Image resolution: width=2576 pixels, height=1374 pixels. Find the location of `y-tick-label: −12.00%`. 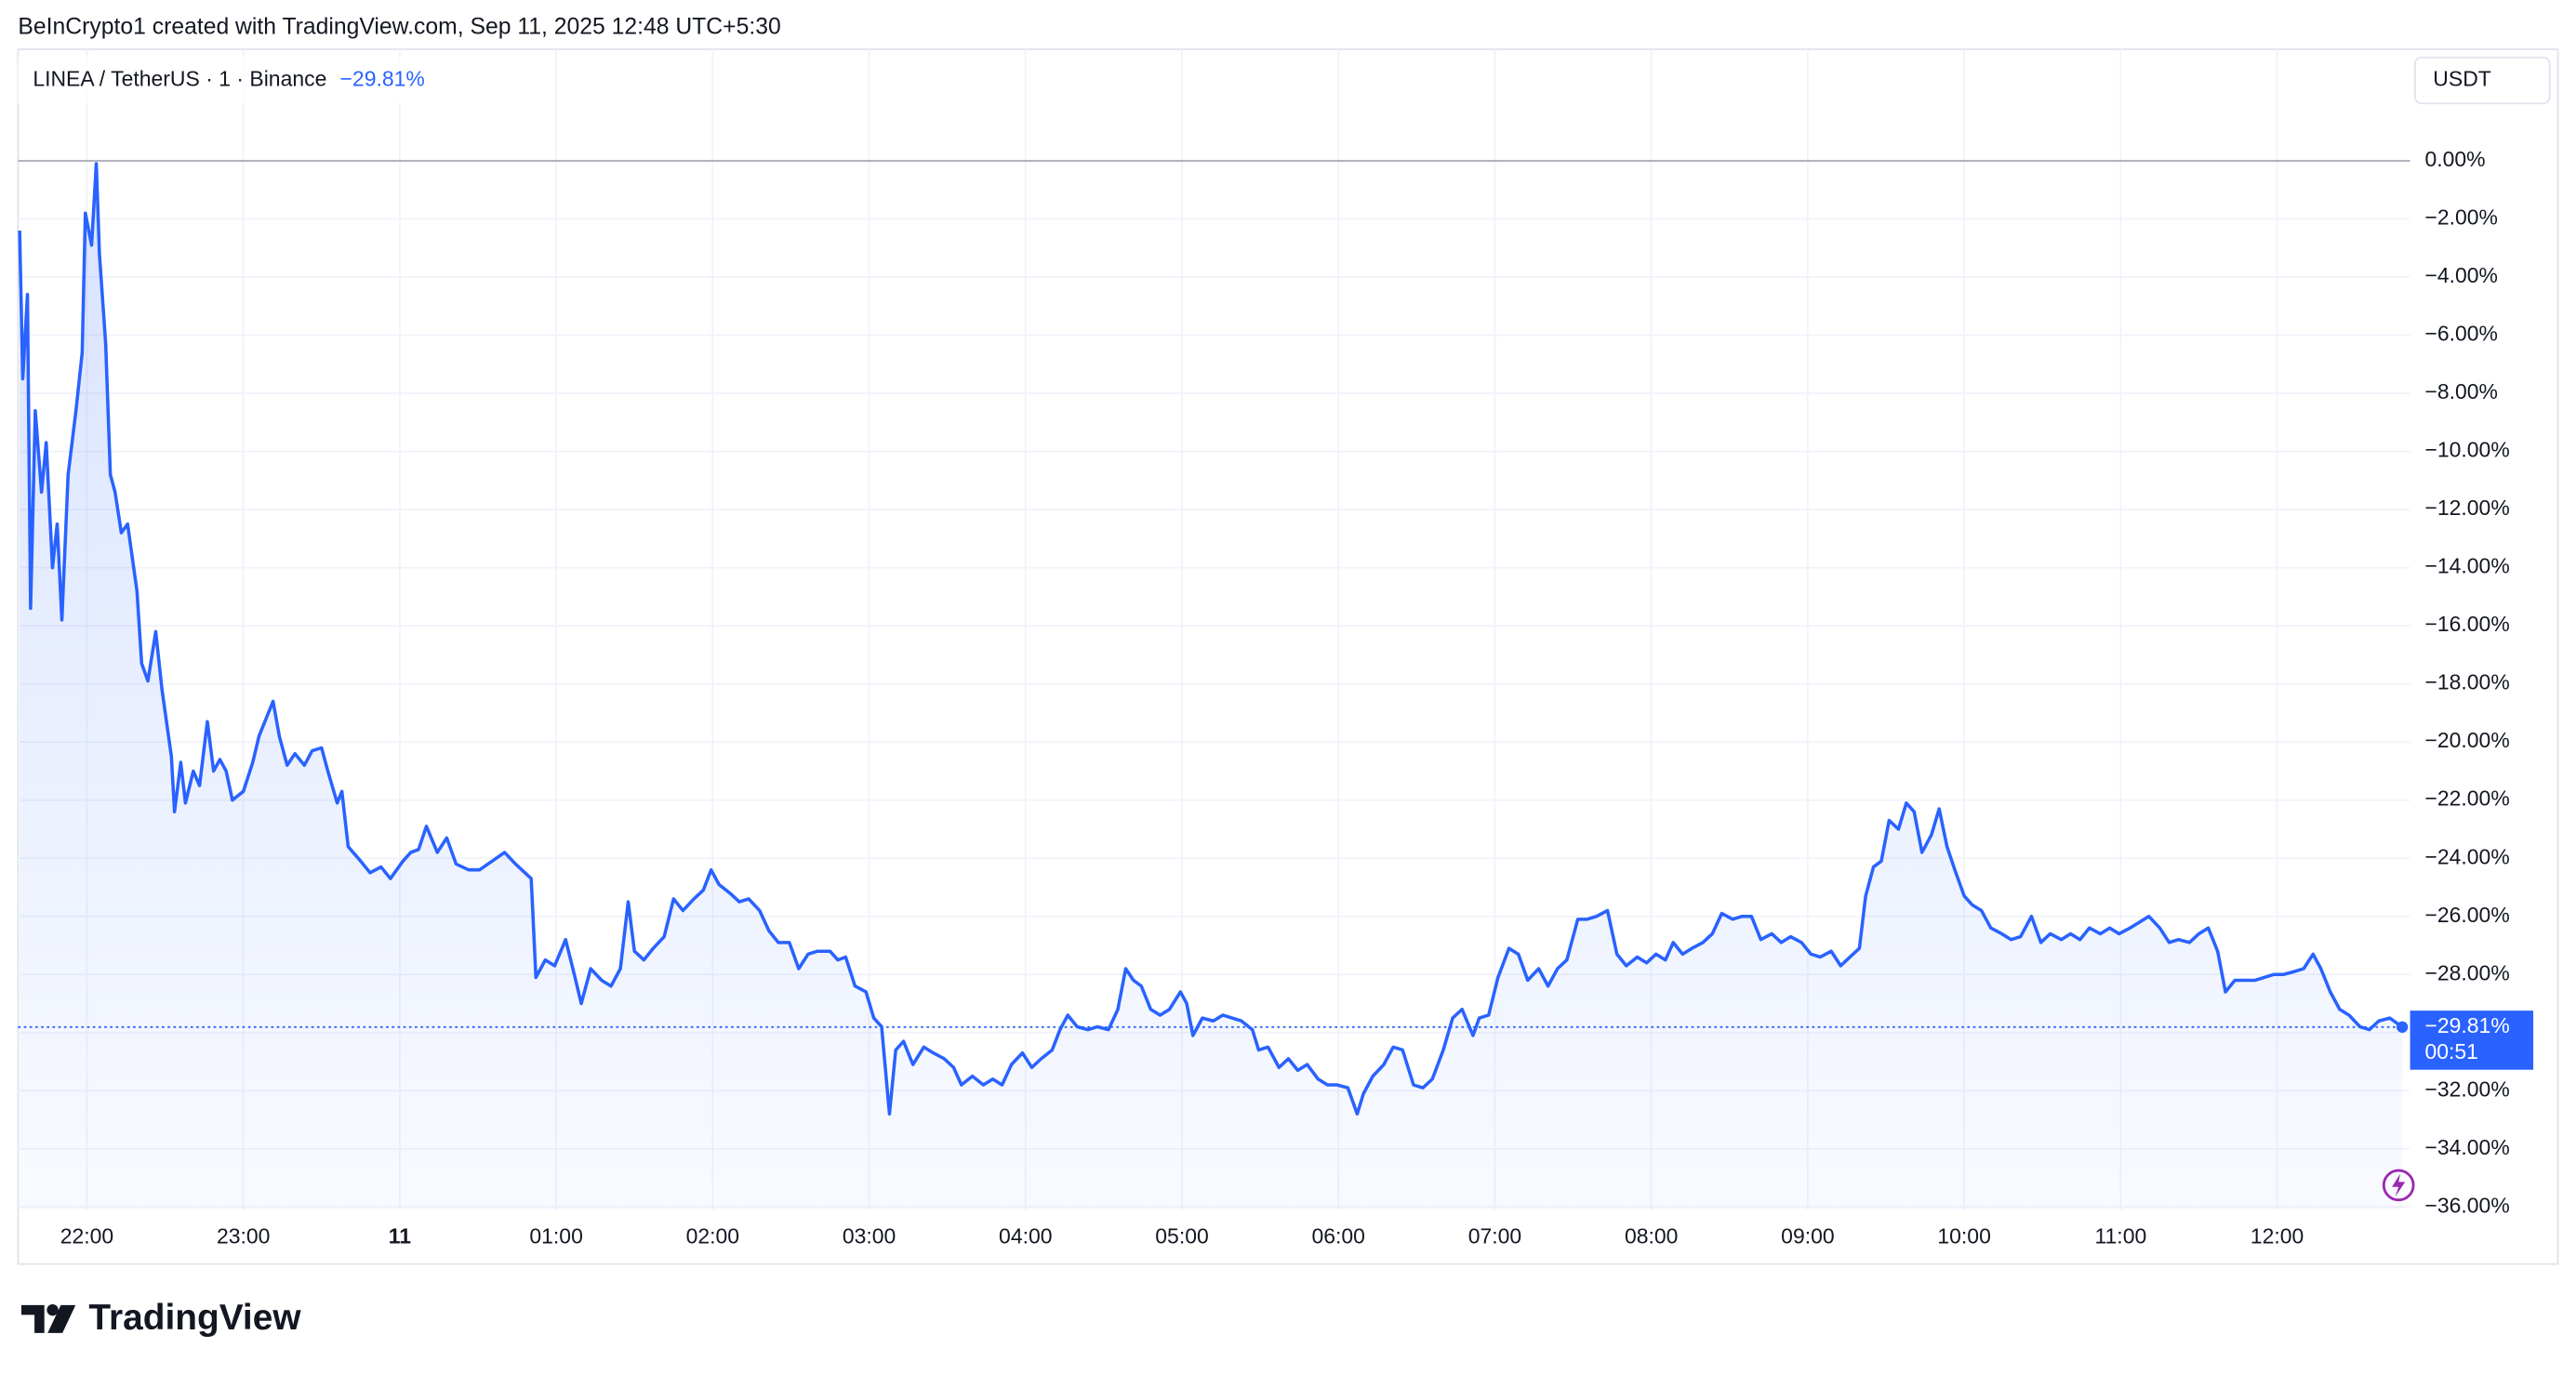

y-tick-label: −12.00% is located at coordinates (2466, 508).